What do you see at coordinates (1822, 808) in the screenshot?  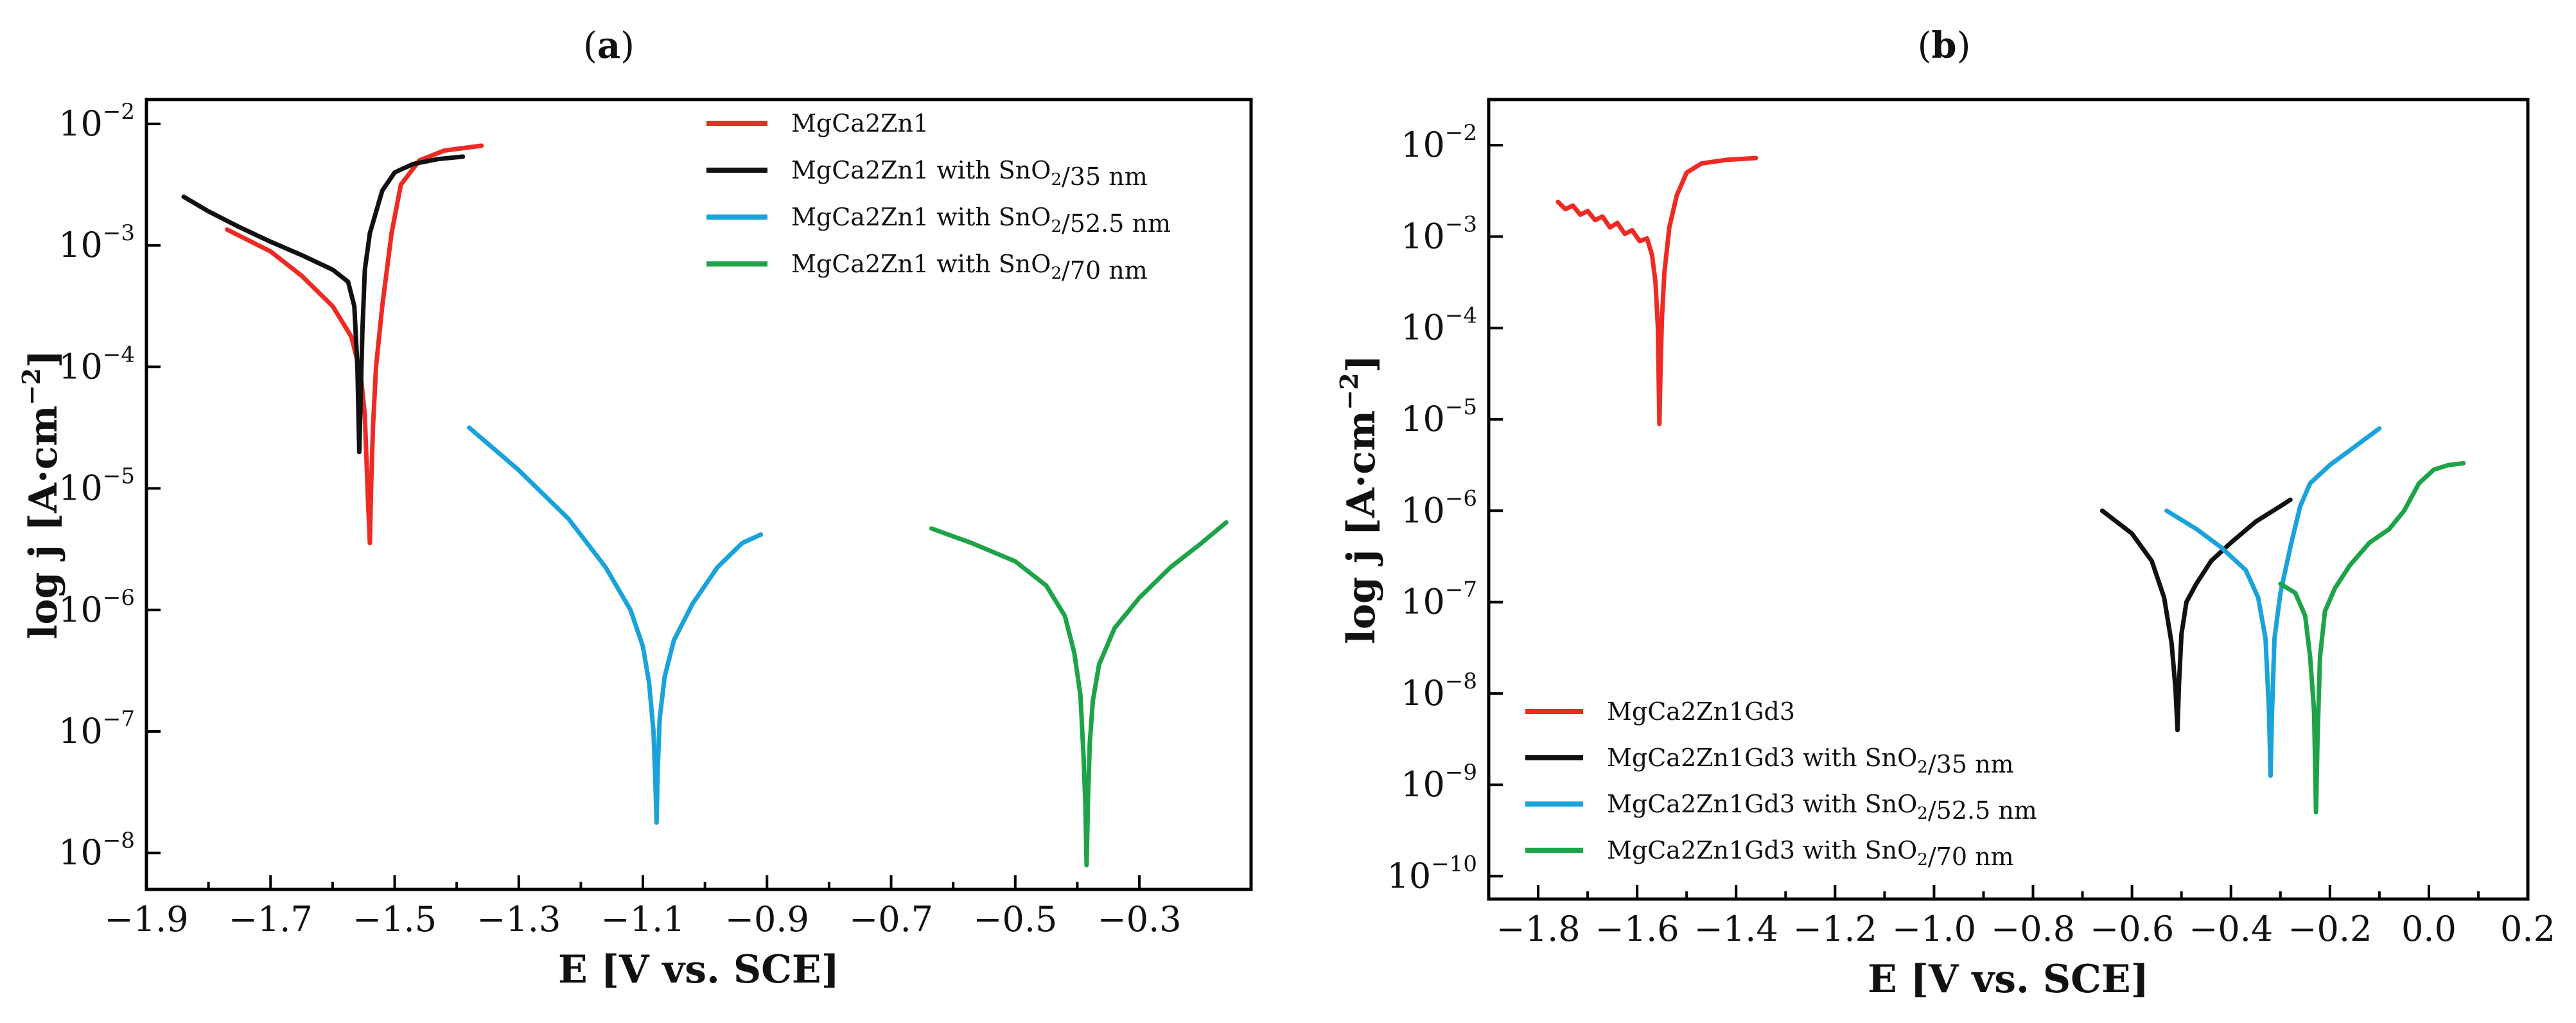 I see `panel-b-legend-label: MgCa2Zn1Gd3 with SnO2/52.5 nm` at bounding box center [1822, 808].